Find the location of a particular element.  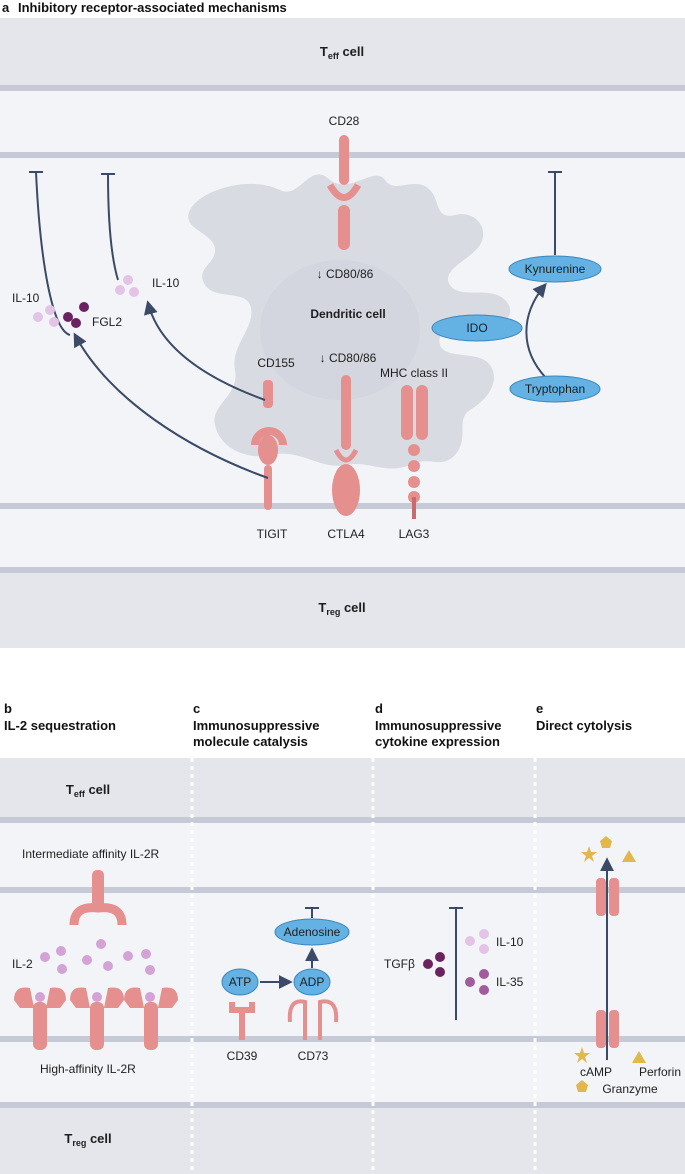

atp-pill is located at coordinates (240, 982).